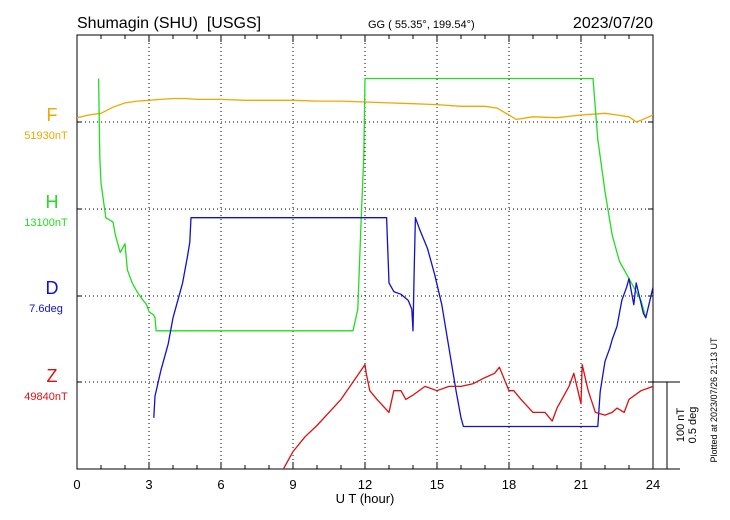  What do you see at coordinates (581, 484) in the screenshot?
I see `x-tick-label-21: 21` at bounding box center [581, 484].